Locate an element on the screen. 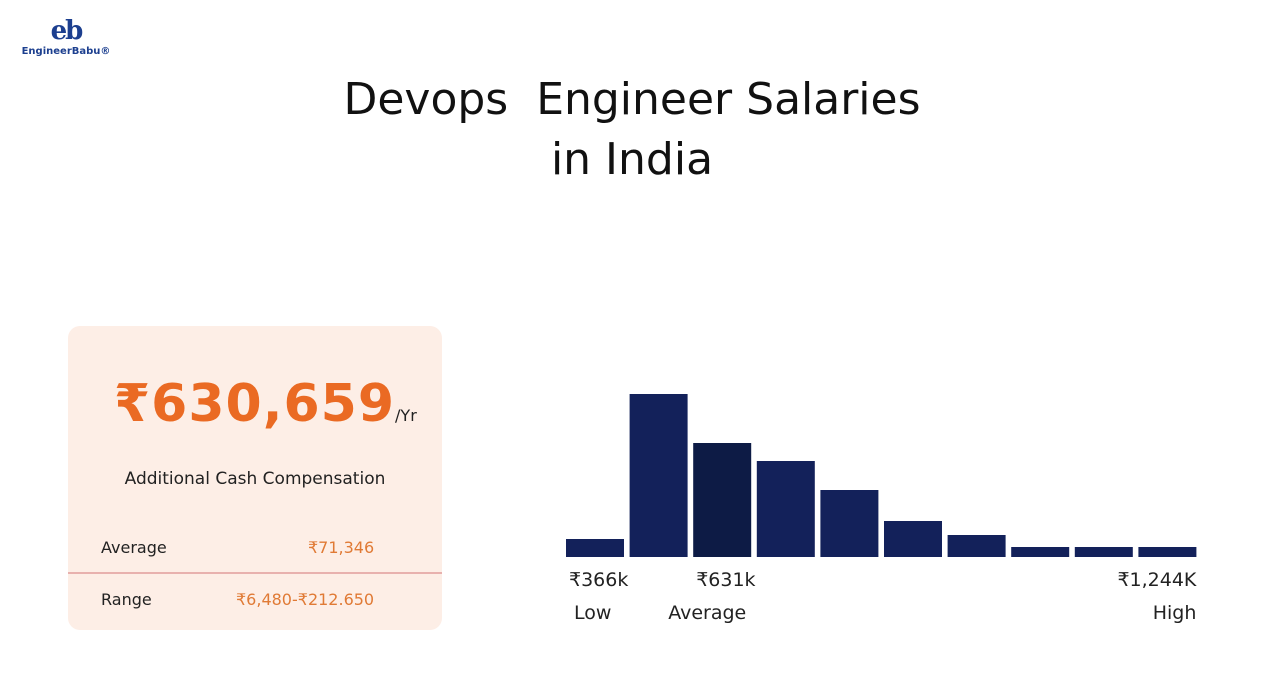 Image resolution: width=1280 pixels, height=678 pixels. tick-value-low: ₹366k is located at coordinates (598, 580).